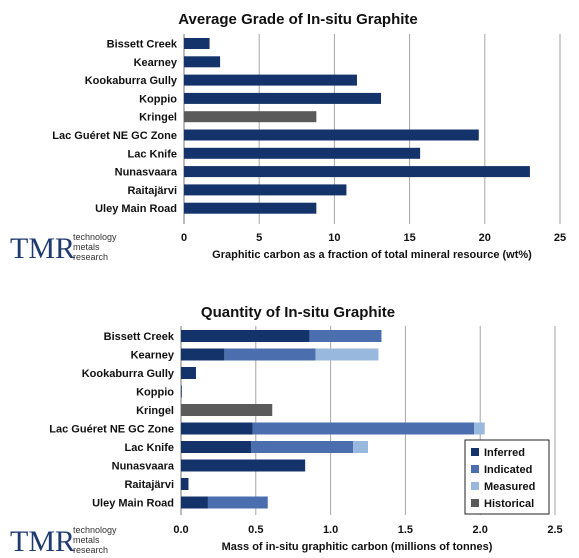 This screenshot has width=579, height=558. I want to click on x-tick-label: 25, so click(560, 238).